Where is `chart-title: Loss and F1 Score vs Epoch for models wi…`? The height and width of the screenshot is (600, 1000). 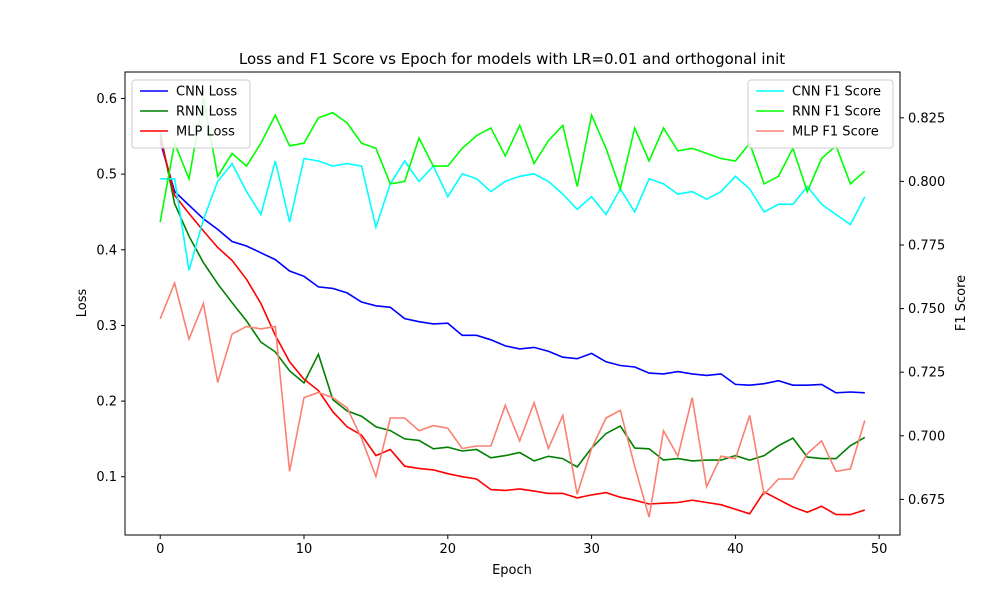 chart-title: Loss and F1 Score vs Epoch for models wi… is located at coordinates (512, 59).